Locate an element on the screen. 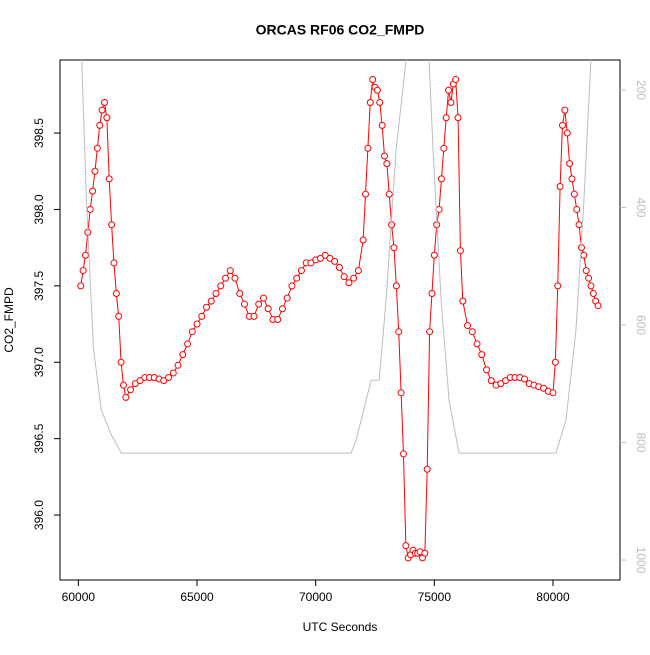 This screenshot has width=650, height=655. chart-title: ORCAS RF06 CO2_FMPD is located at coordinates (340, 30).